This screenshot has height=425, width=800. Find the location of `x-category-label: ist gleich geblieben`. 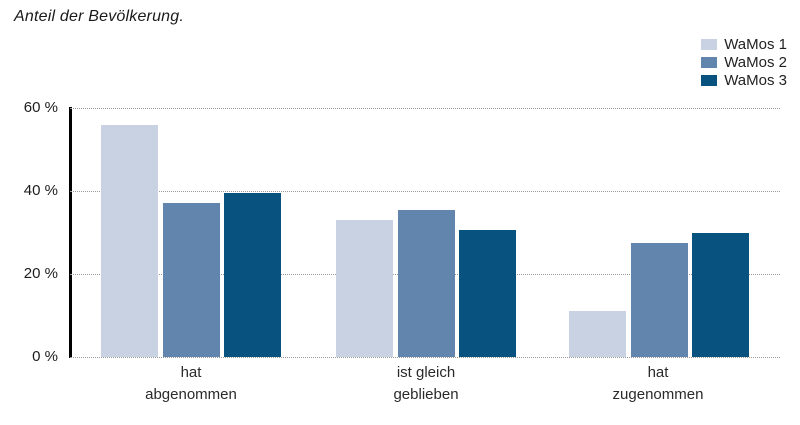

x-category-label: ist gleich geblieben is located at coordinates (426, 383).